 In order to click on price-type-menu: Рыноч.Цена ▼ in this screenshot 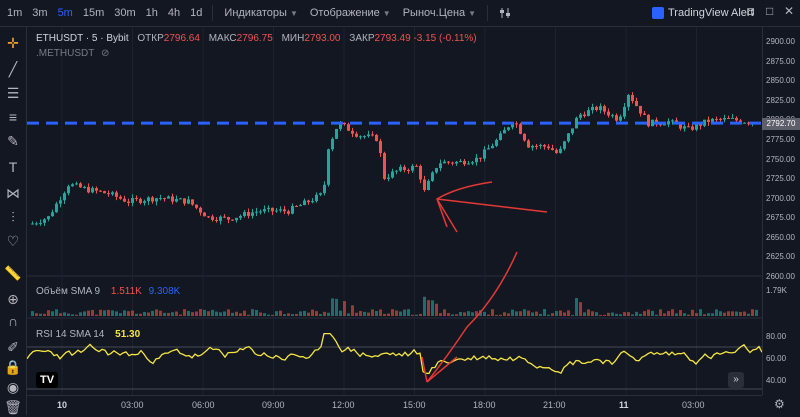, I will do `click(439, 13)`.